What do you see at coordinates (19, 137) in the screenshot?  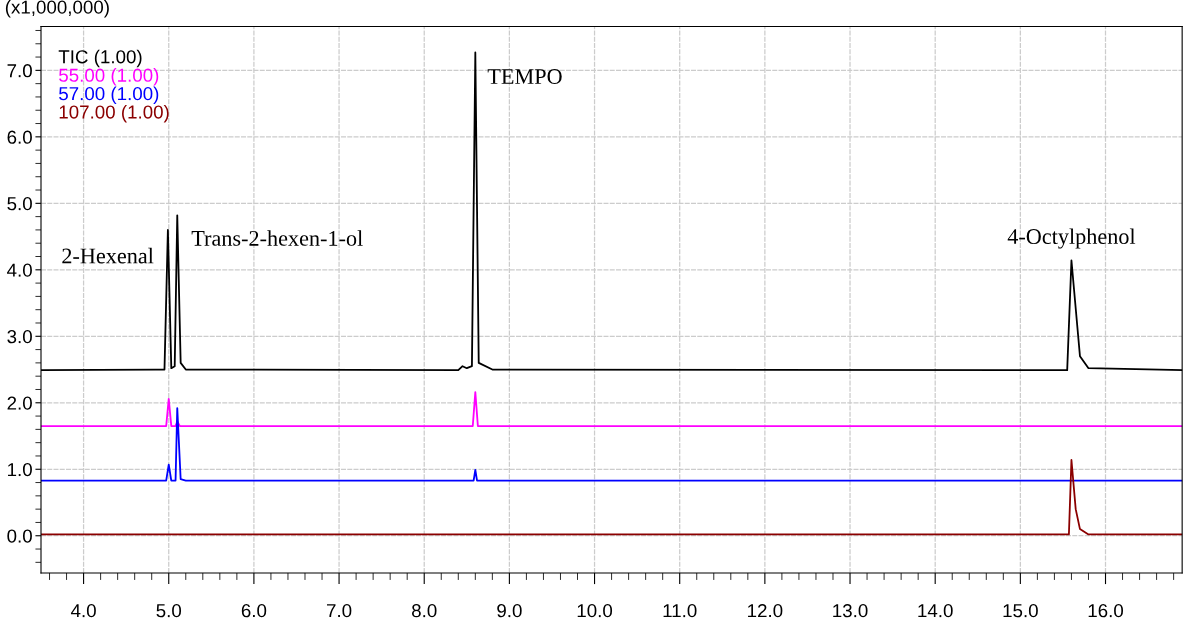 I see `y-tick-label: 6.0` at bounding box center [19, 137].